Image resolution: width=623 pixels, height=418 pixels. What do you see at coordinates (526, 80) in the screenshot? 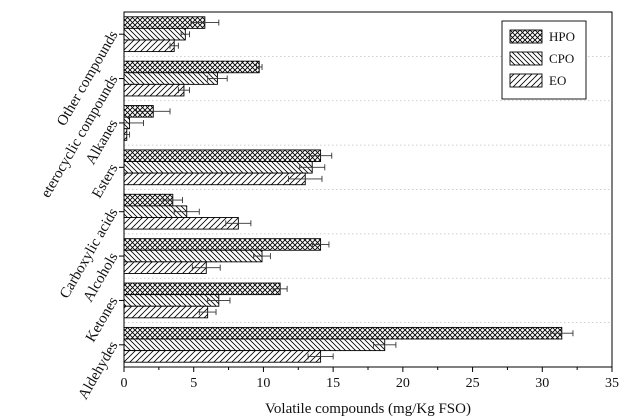
I see `legend-swatch-eo` at bounding box center [526, 80].